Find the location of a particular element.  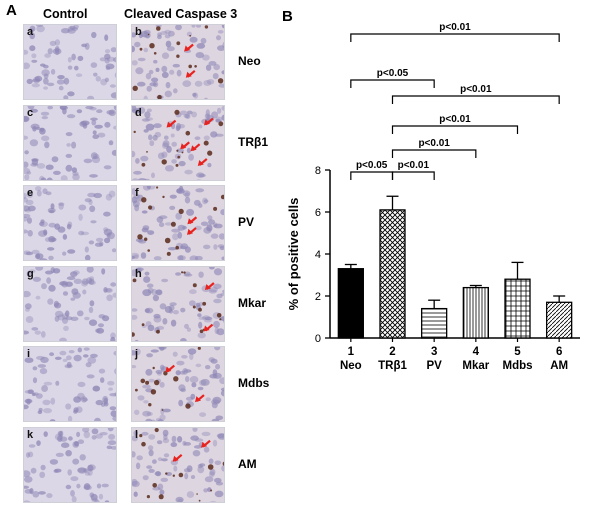

panel-b-label: B is located at coordinates (287, 16).